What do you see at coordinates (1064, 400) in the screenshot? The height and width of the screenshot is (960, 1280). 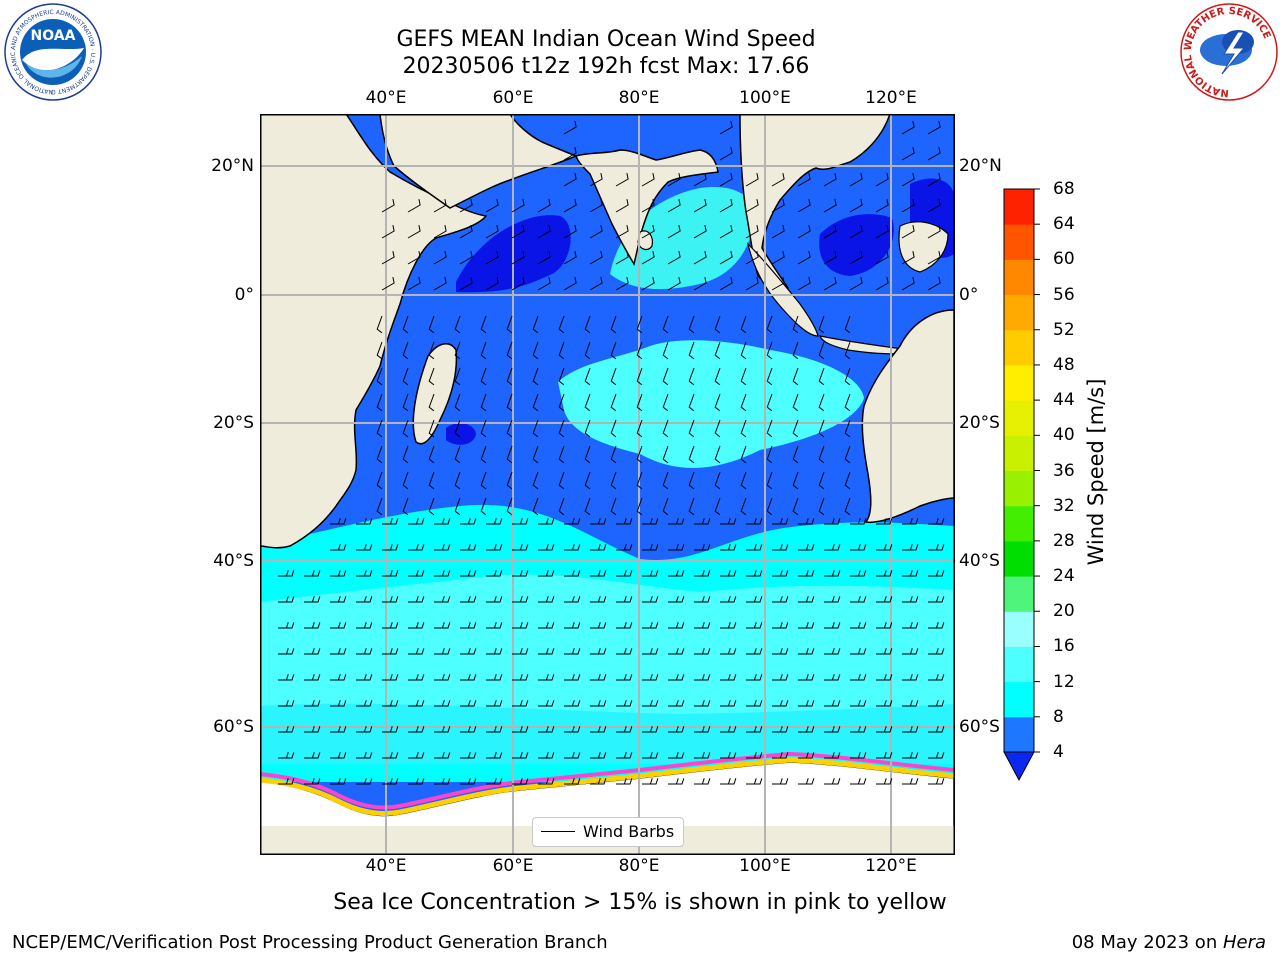 I see `colorbar-tick-label: 44` at bounding box center [1064, 400].